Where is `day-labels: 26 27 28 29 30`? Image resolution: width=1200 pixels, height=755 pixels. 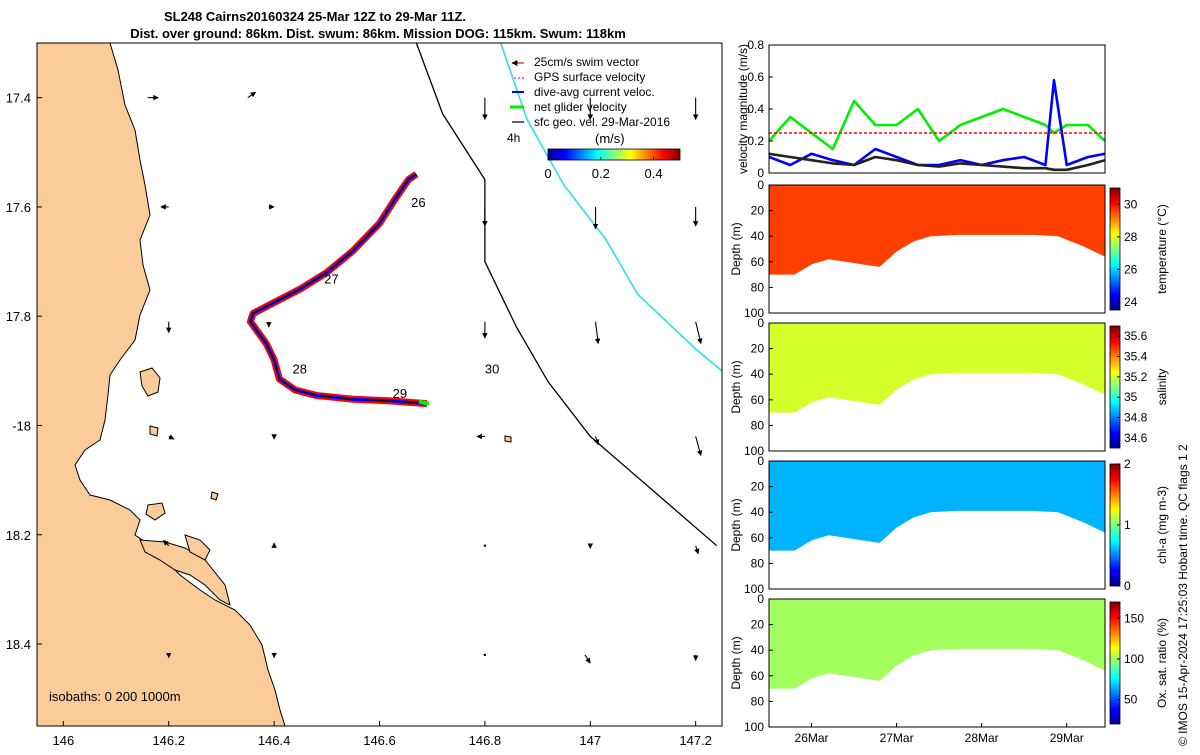 day-labels: 26 27 28 29 30 is located at coordinates (396, 298).